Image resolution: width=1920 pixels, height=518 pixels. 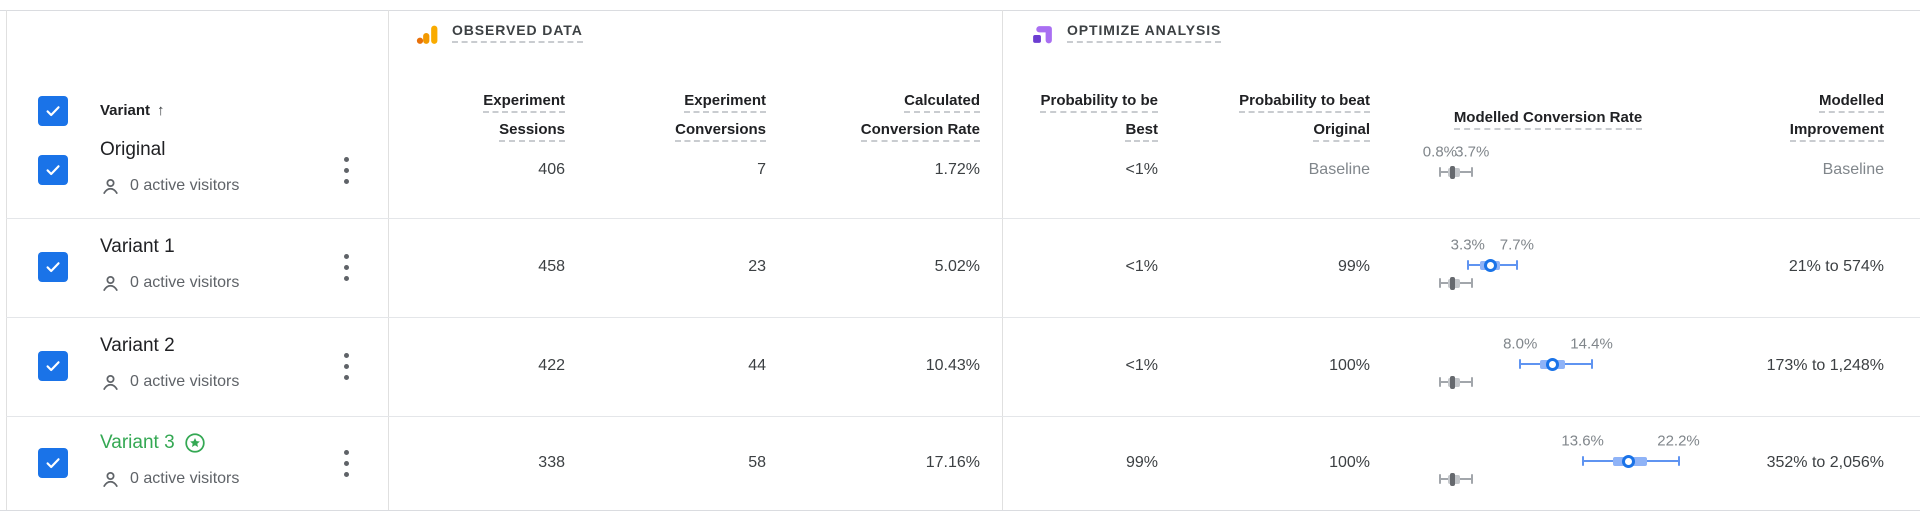 I want to click on experiment-sessions-value: 458, so click(x=551, y=266).